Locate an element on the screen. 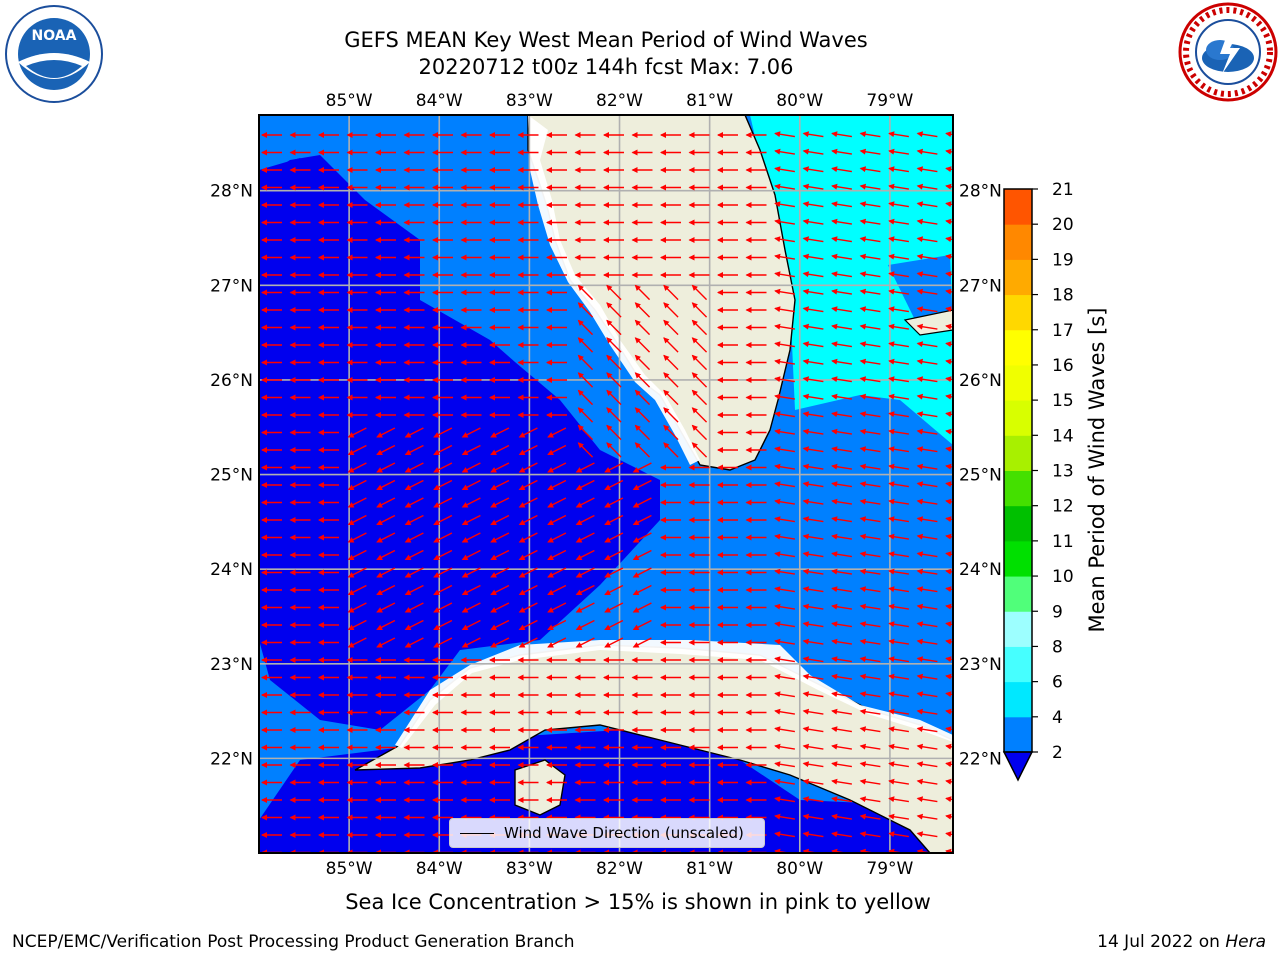 This screenshot has width=1280, height=960. lon-label-bottom: 80°W is located at coordinates (799, 869).